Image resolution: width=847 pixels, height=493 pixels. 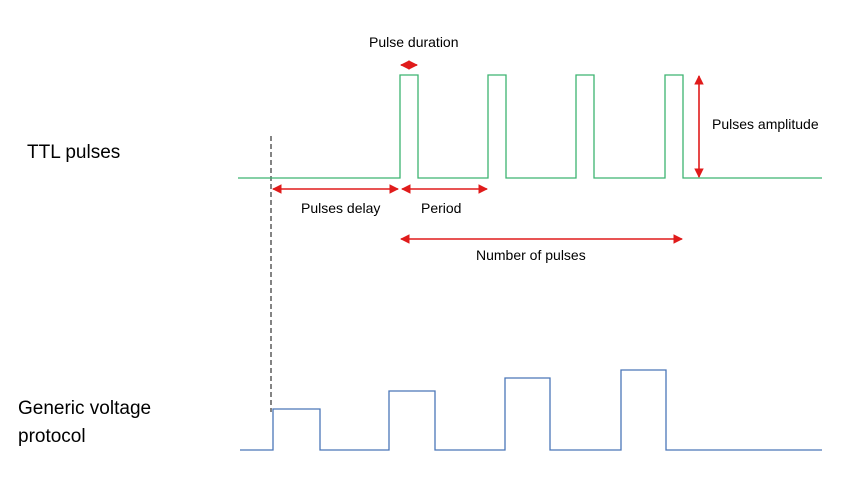 I want to click on generic-voltage-trace, so click(x=531, y=410).